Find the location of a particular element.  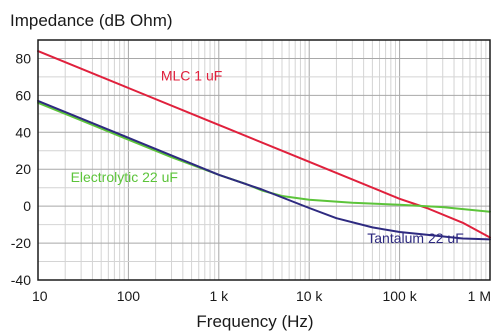

y-tick-label: -40 is located at coordinates (21, 280).